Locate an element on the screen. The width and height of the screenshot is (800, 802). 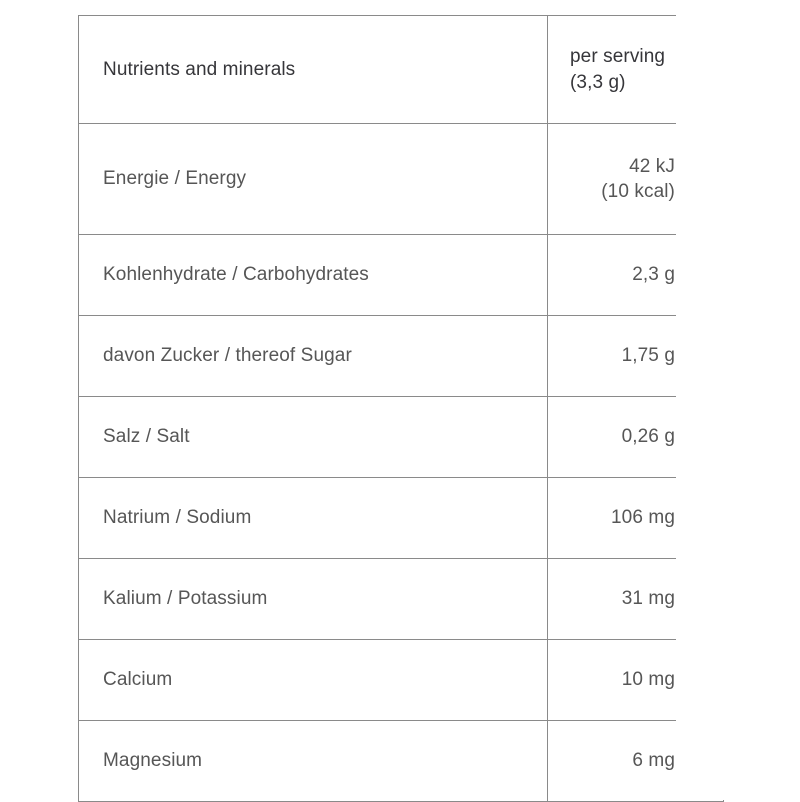
nutrient-label: Energie / Energy is located at coordinates (313, 179).